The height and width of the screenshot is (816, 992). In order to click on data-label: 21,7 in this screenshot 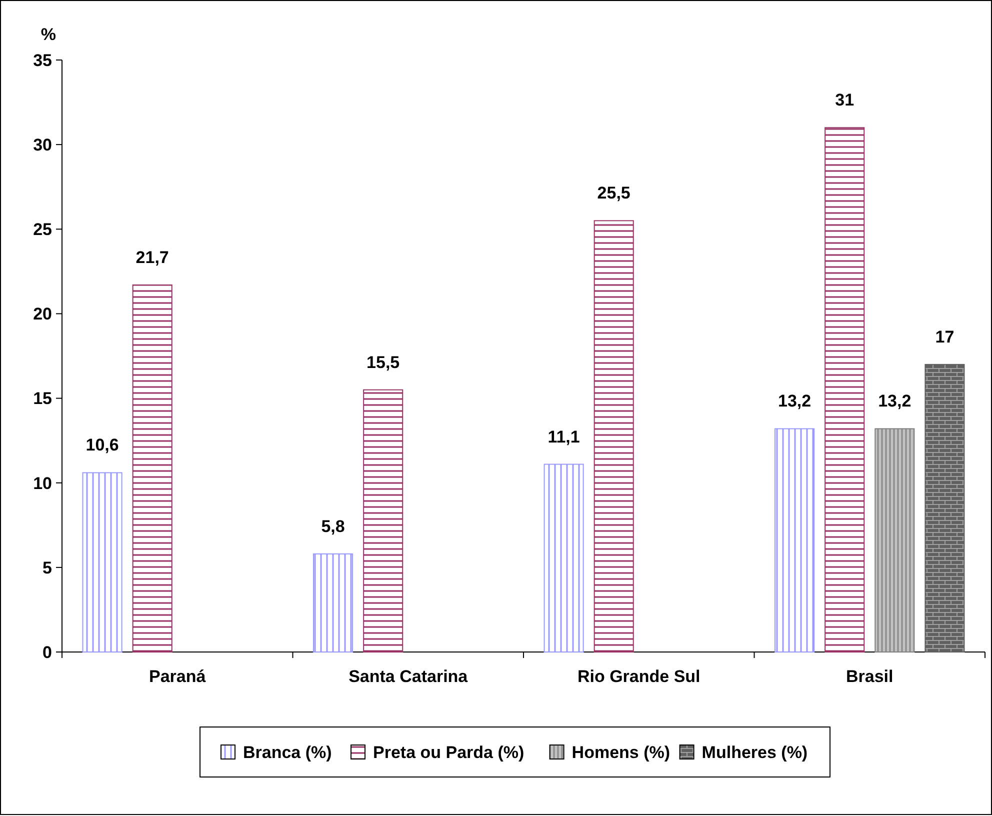, I will do `click(152, 257)`.